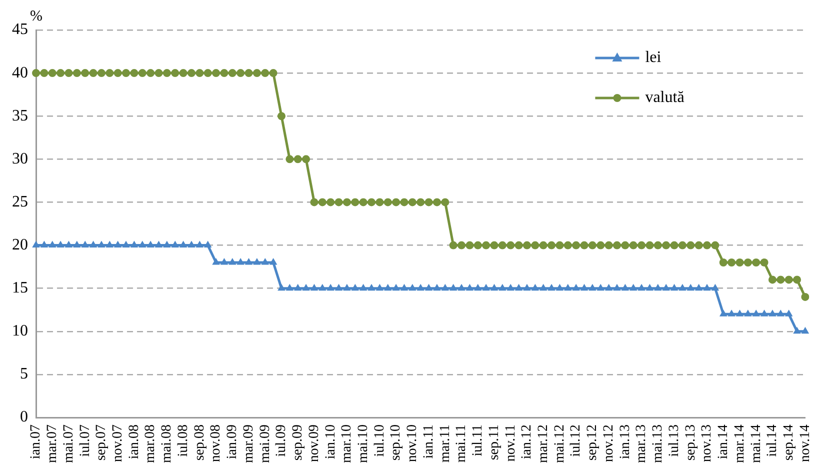 The height and width of the screenshot is (467, 824). Describe the element at coordinates (740, 444) in the screenshot. I see `x-tick-label: mar.14` at that location.